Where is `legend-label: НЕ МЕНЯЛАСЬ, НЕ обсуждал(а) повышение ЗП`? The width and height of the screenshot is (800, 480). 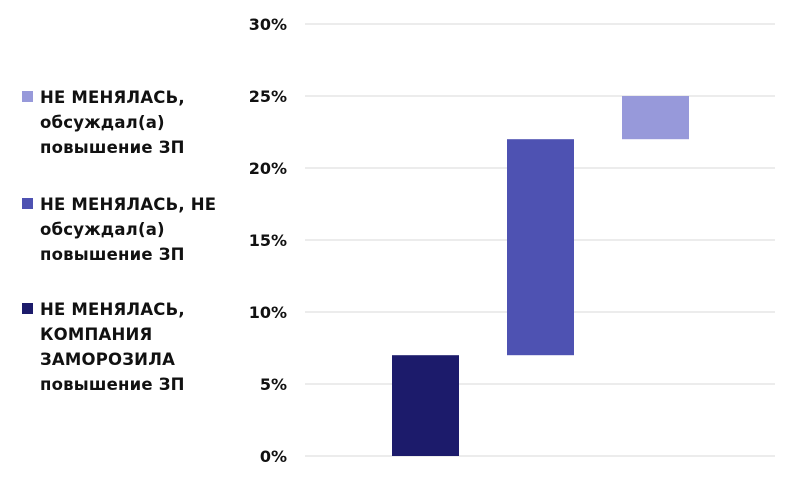 legend-label: НЕ МЕНЯЛАСЬ, НЕ обсуждал(а) повышение ЗП is located at coordinates (140, 229).